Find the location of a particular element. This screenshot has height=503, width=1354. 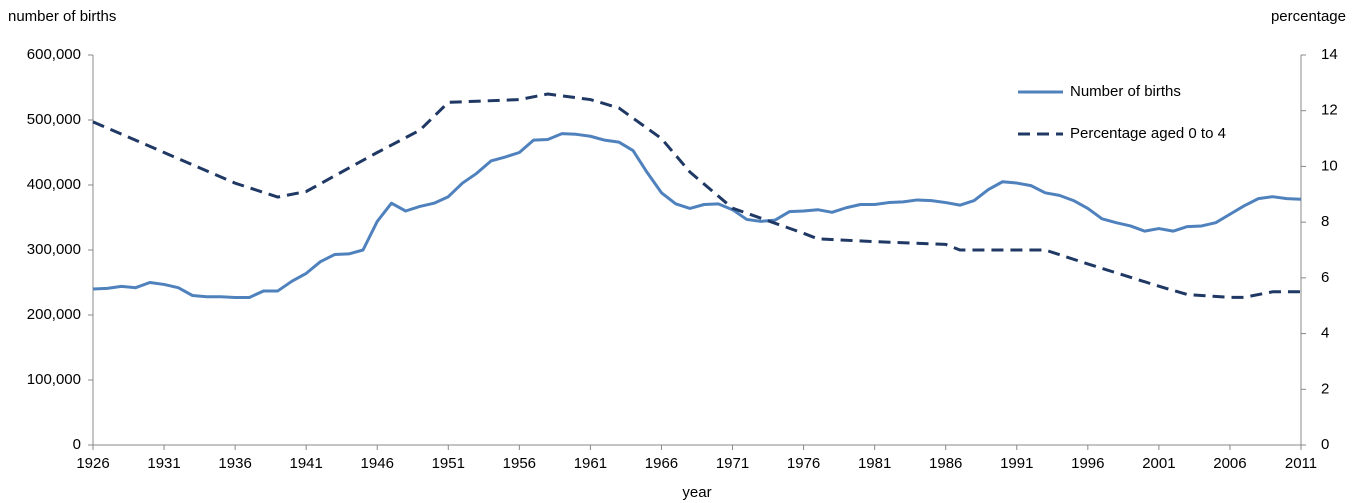

y2-tick-label: 12 is located at coordinates (1329, 110).